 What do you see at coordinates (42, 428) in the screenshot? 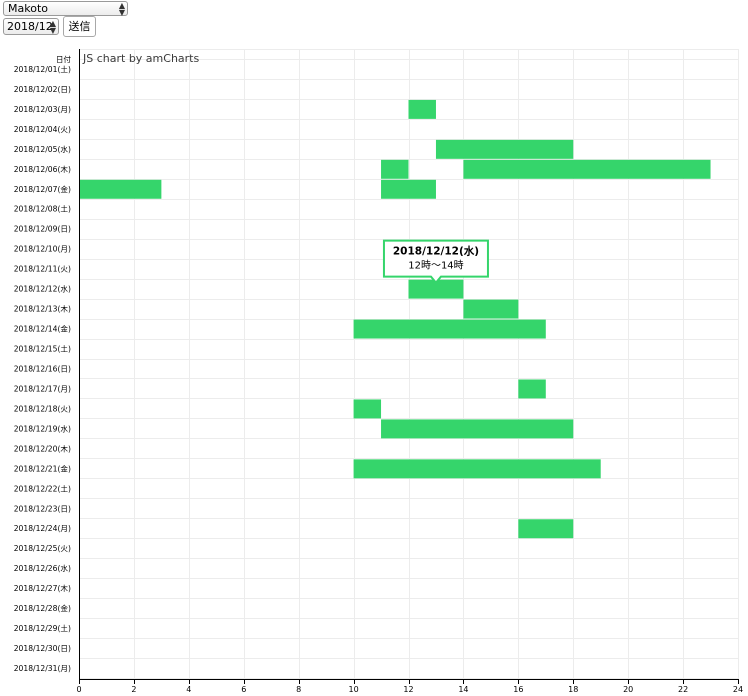
I see `y-tick-label: 2018/12/19(水)` at bounding box center [42, 428].